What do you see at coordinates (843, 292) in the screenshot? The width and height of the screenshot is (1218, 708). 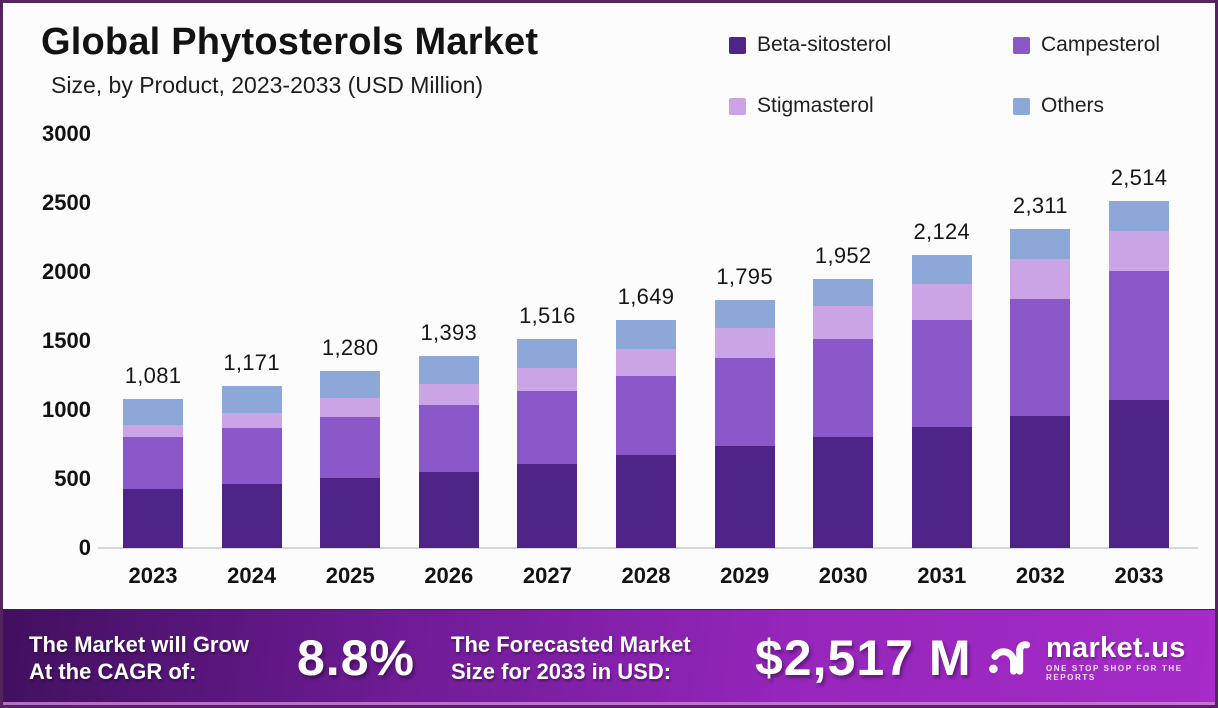 I see `bar-segment-others-2030` at bounding box center [843, 292].